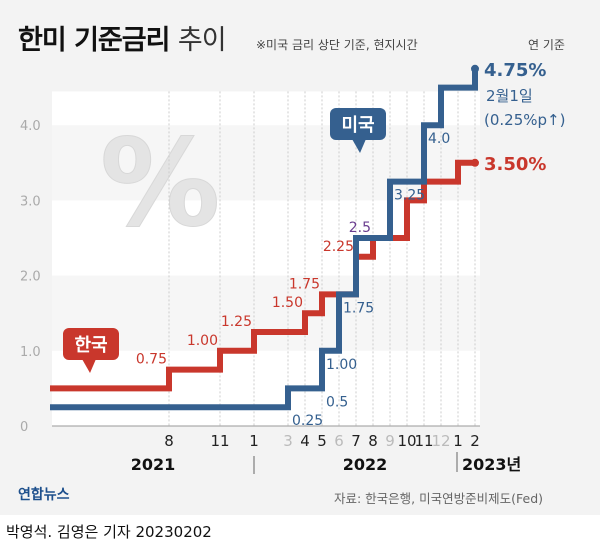  What do you see at coordinates (356, 441) in the screenshot?
I see `x-tick-label: 7` at bounding box center [356, 441].